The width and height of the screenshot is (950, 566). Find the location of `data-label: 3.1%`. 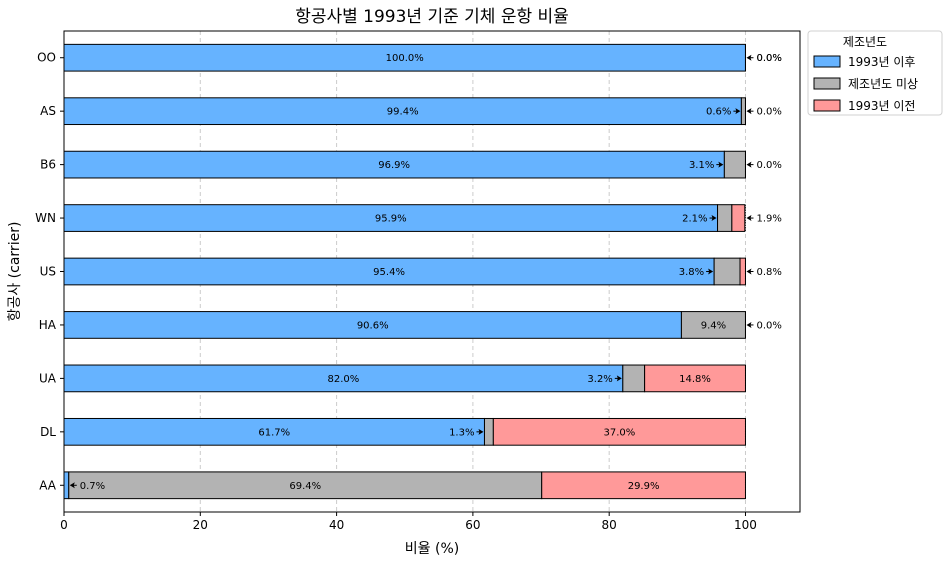

data-label: 3.1% is located at coordinates (701, 165).